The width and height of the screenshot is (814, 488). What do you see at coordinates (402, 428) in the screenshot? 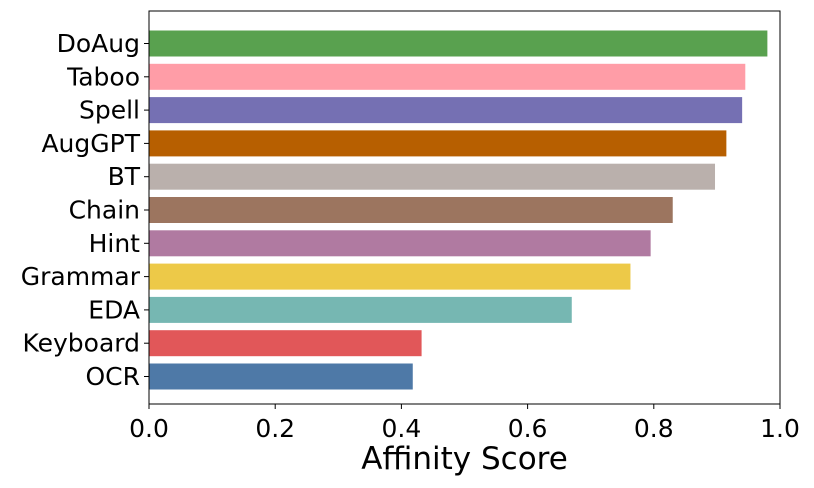
I see `x-tick-label: 0.4` at bounding box center [402, 428].